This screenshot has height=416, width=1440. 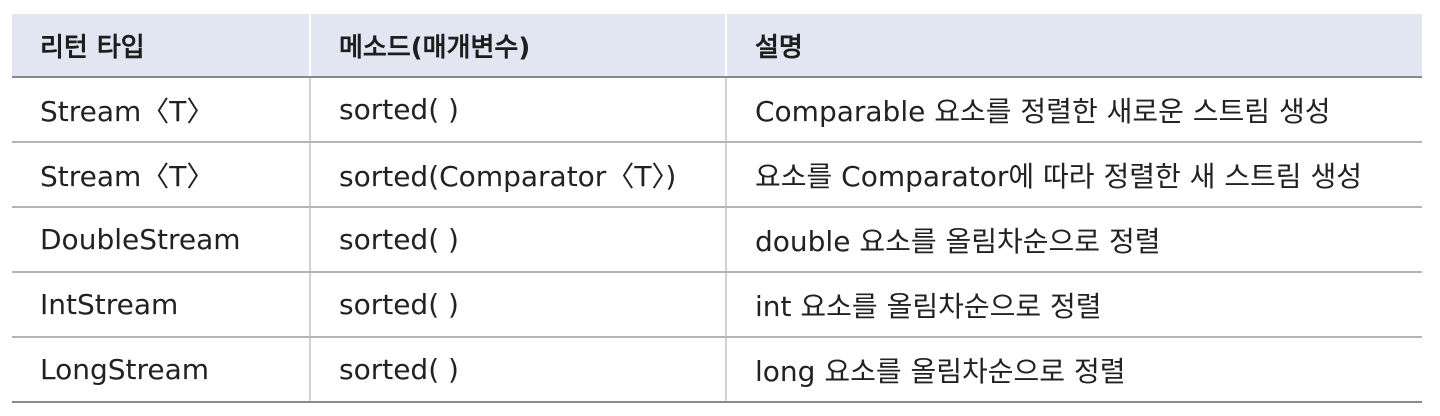 I want to click on cell-description: Comparable 요소를 정렬한 새로운 스트림 생성, so click(x=1073, y=110).